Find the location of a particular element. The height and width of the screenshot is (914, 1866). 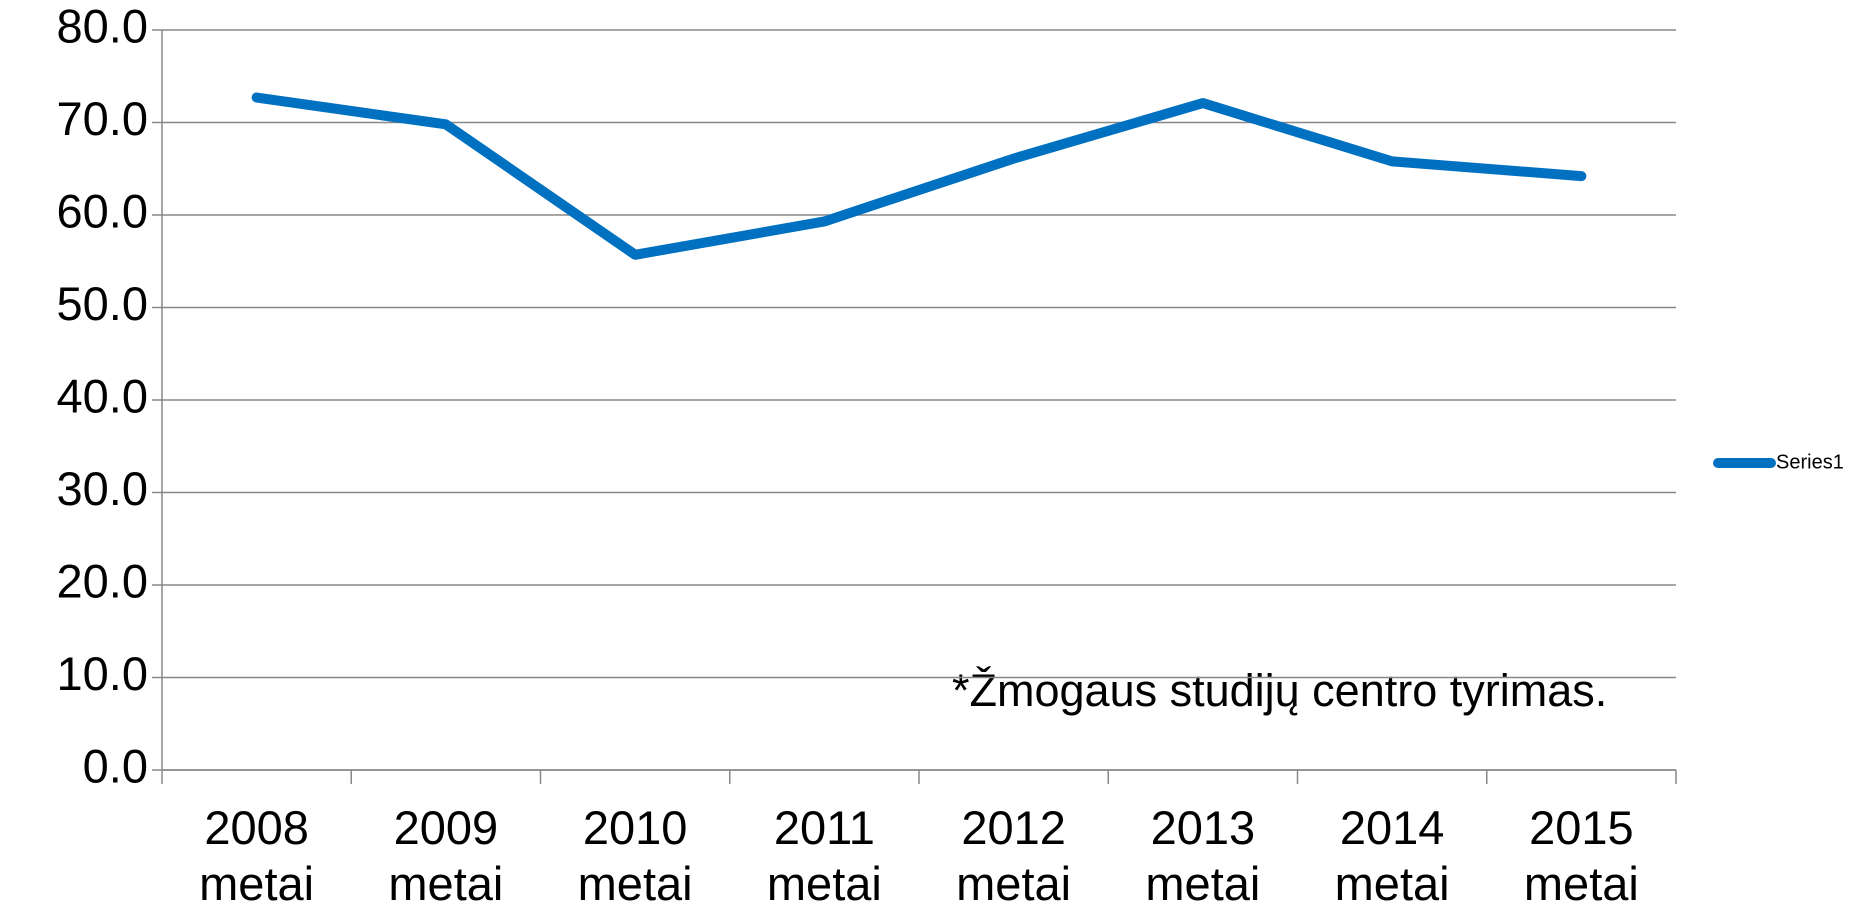

x-tick-label: 2010 metai is located at coordinates (635, 855).